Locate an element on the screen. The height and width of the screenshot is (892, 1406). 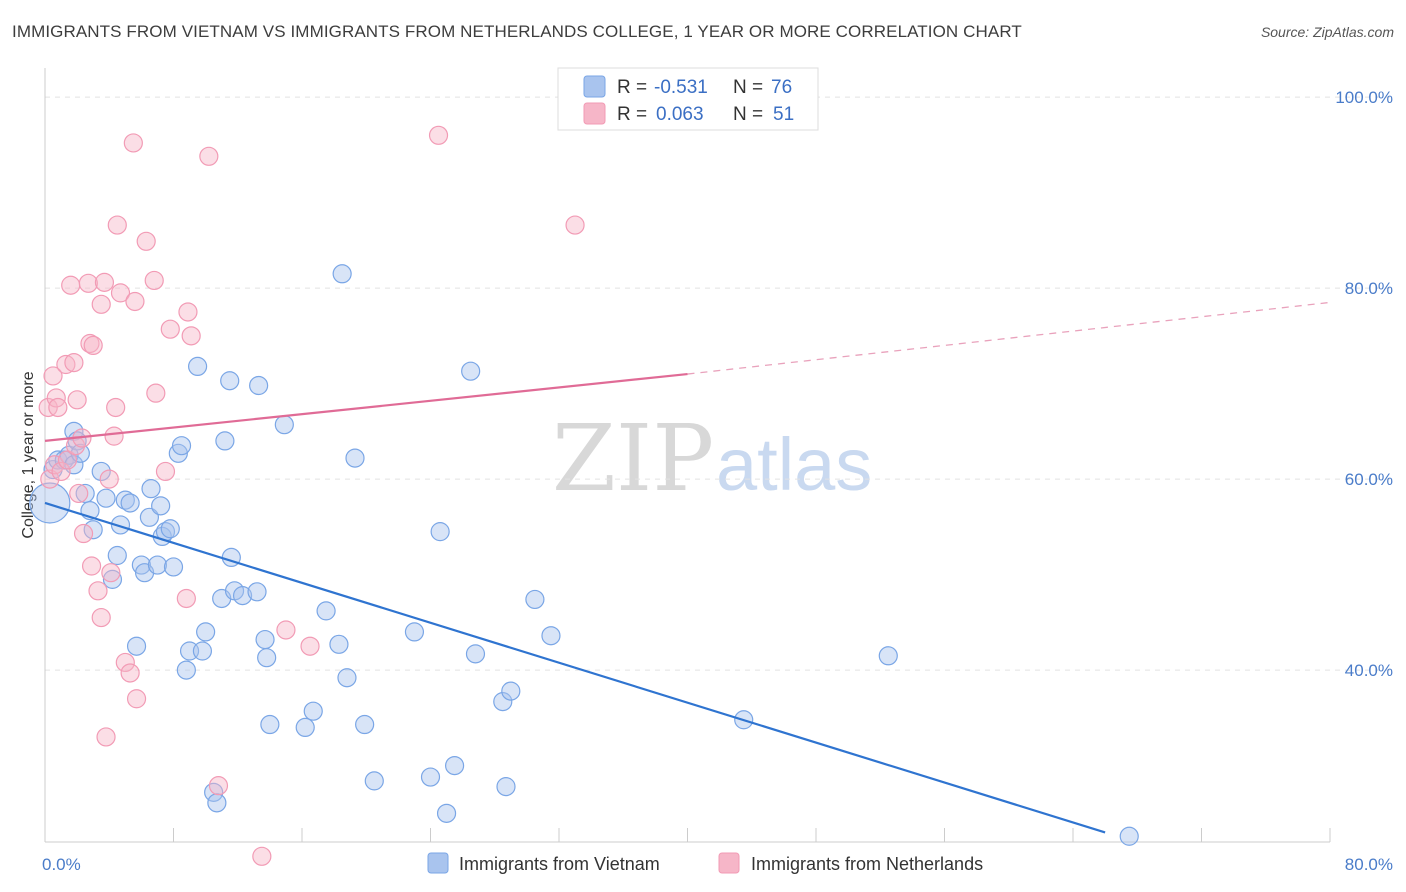
legend-n-label-vietnam: N = is located at coordinates (748, 87).